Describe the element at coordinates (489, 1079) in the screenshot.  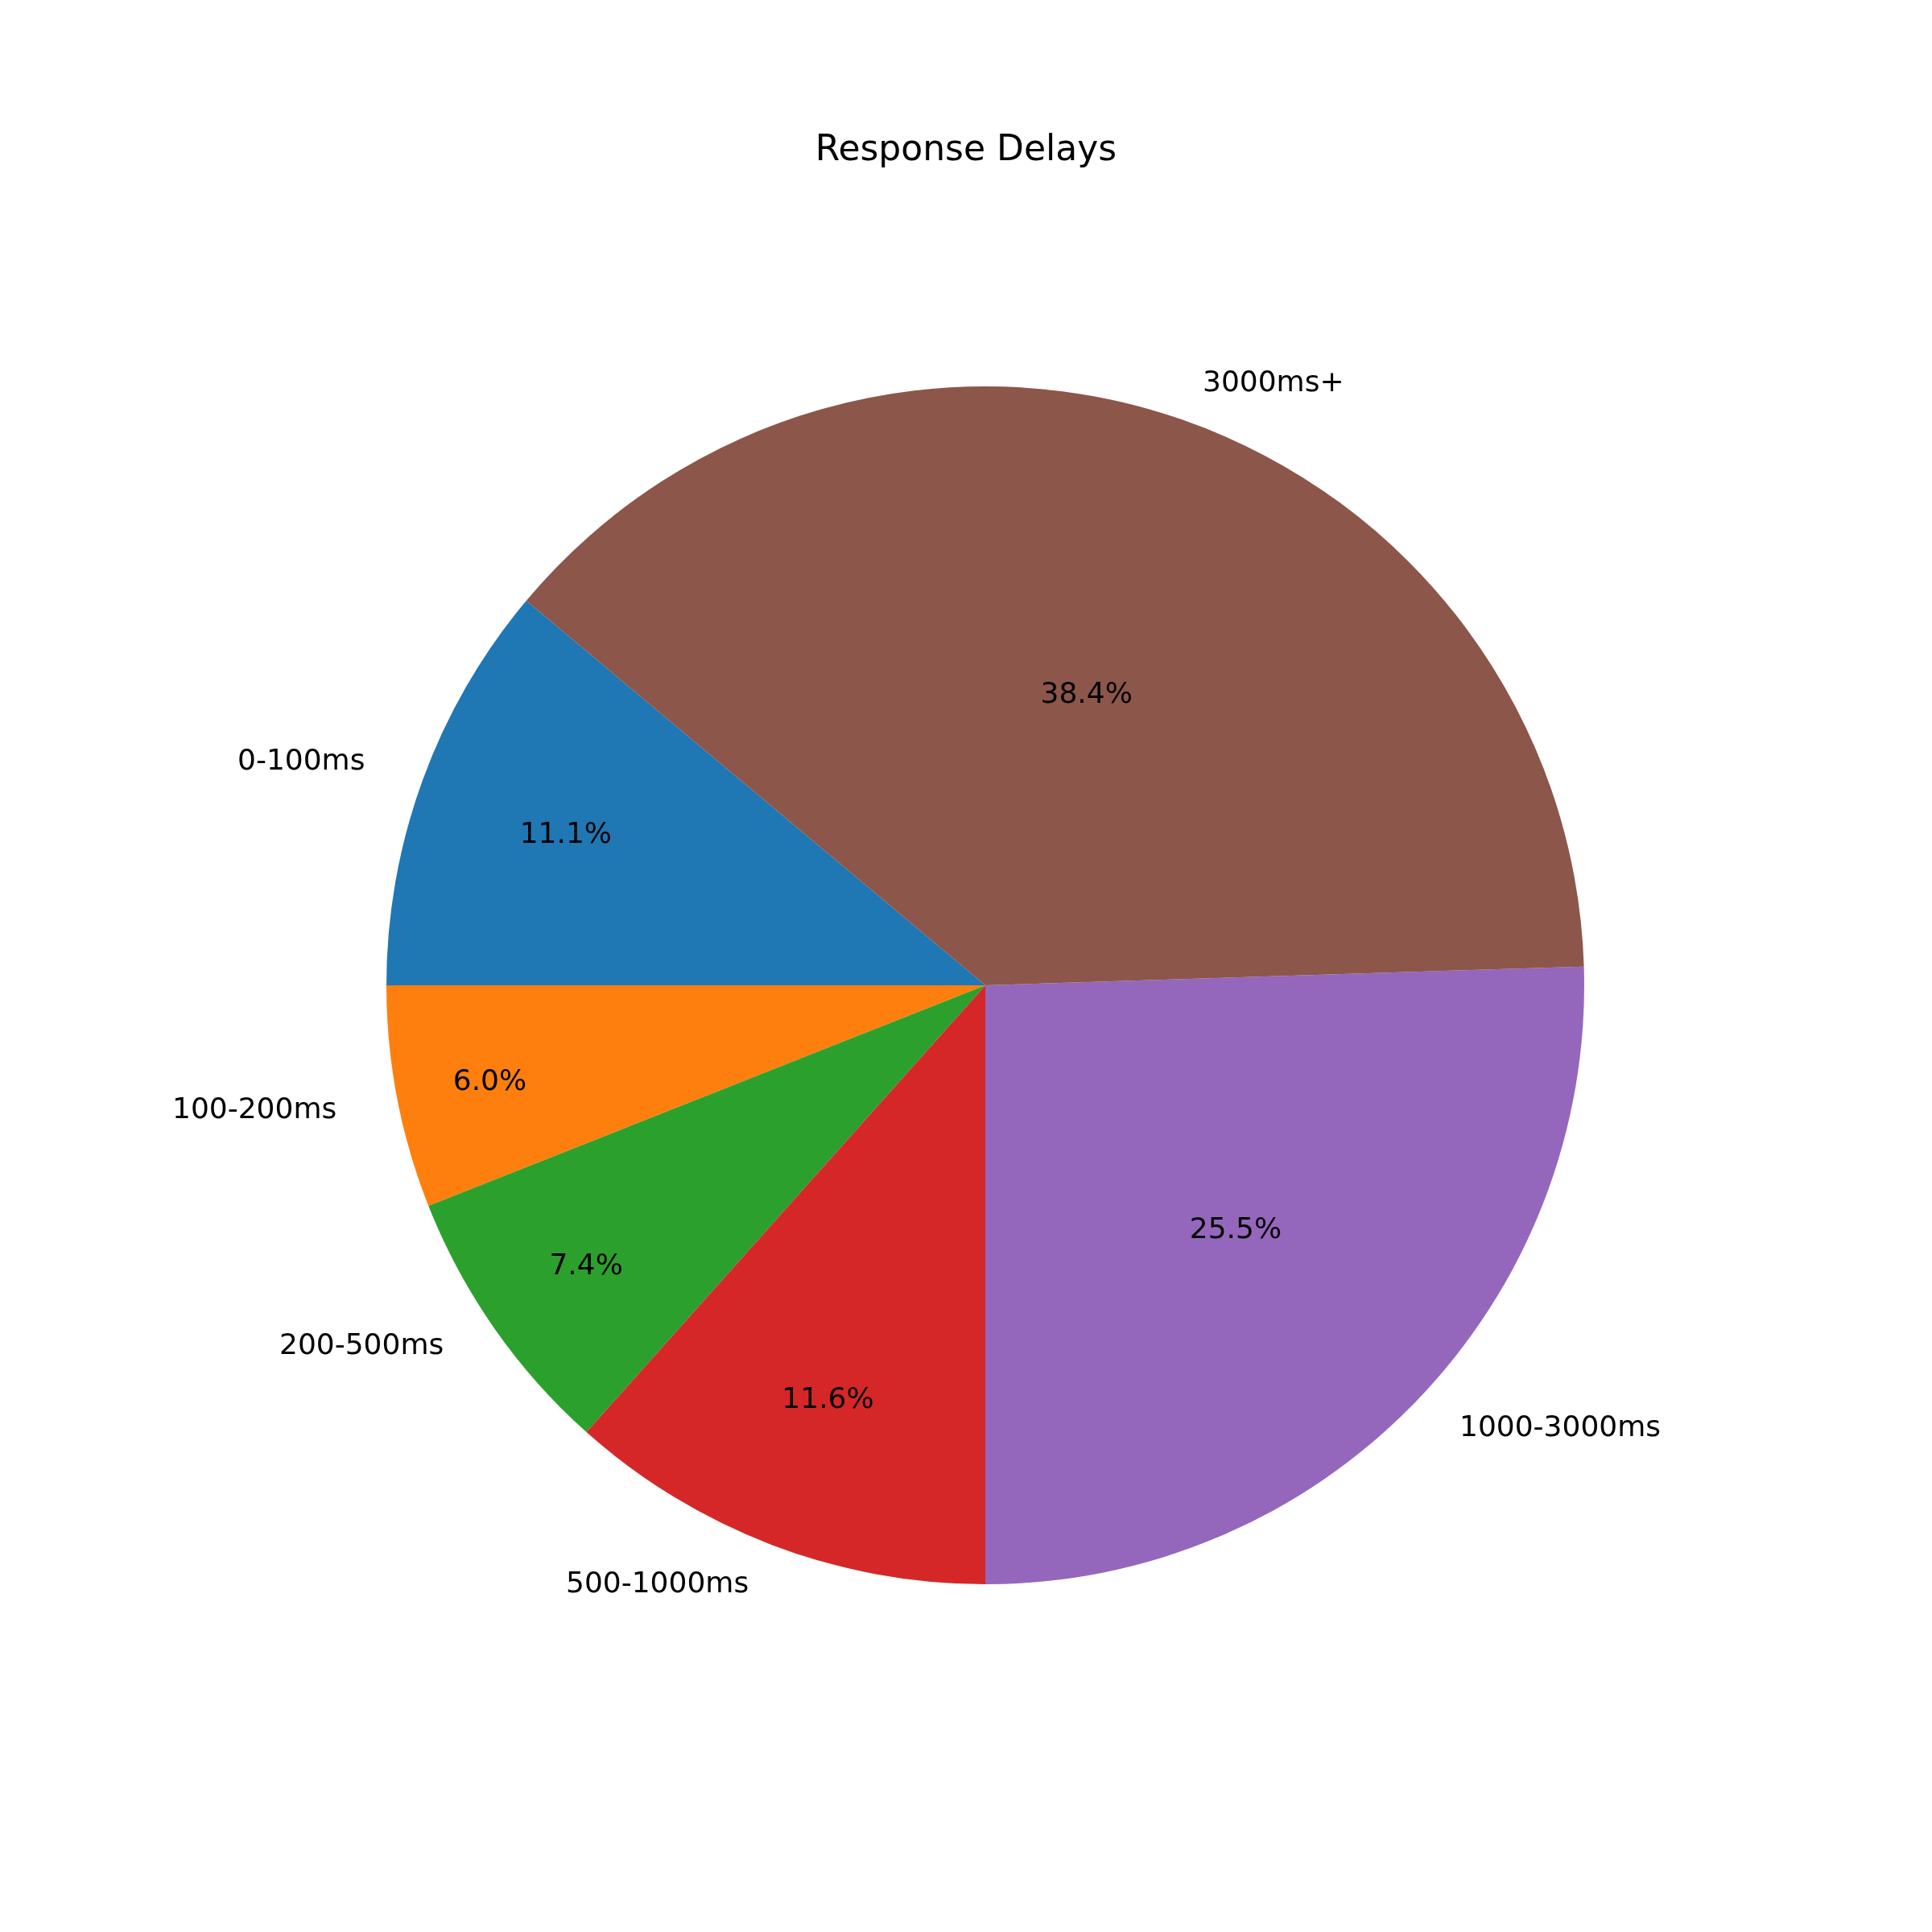
I see `data-label: 6.0%` at that location.